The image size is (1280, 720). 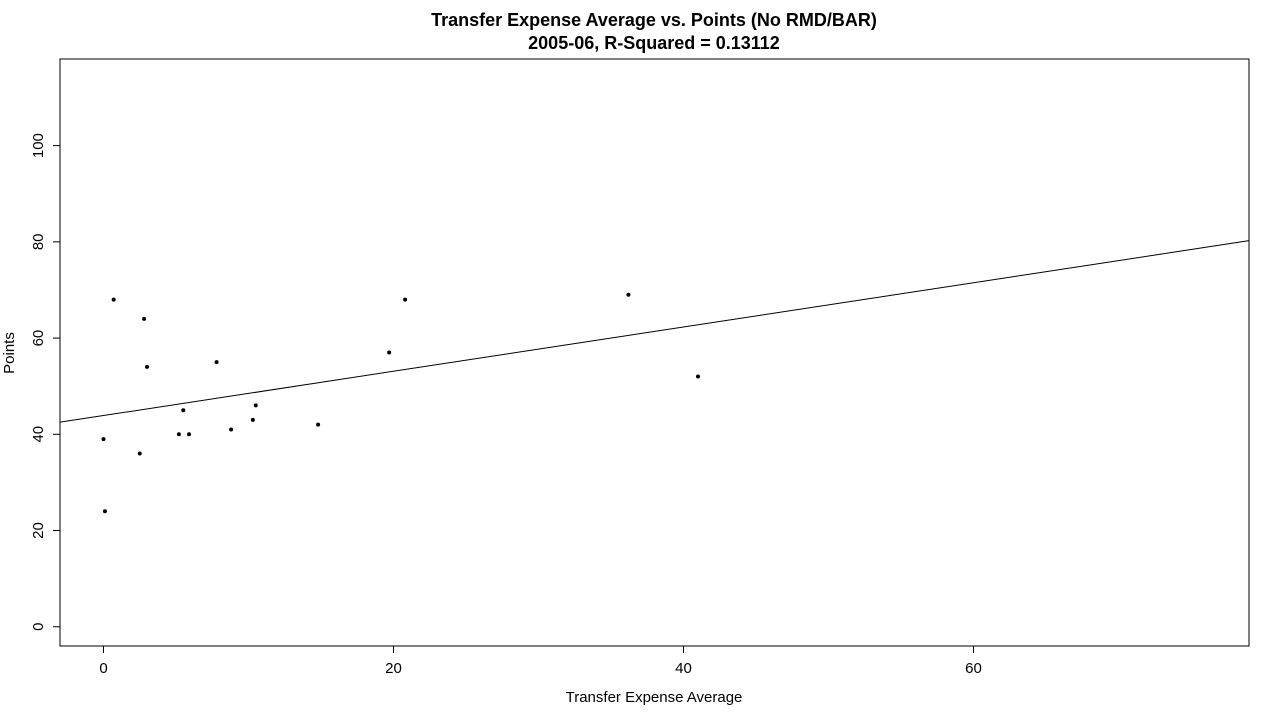 What do you see at coordinates (540, 661) in the screenshot?
I see `x-axis: 0 20 40 60` at bounding box center [540, 661].